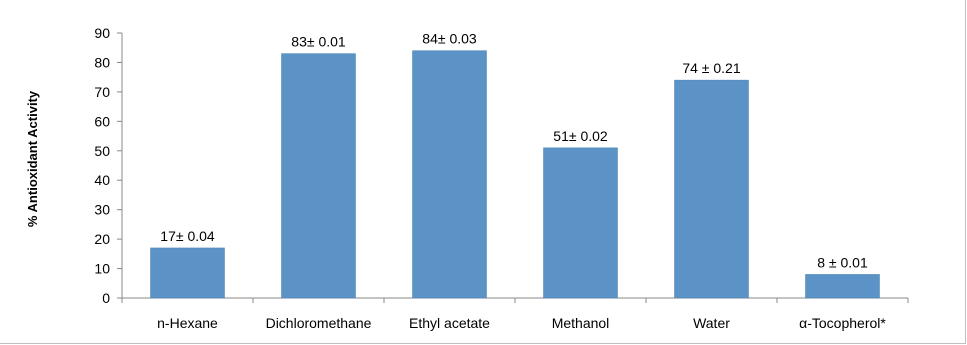 The image size is (967, 345). What do you see at coordinates (102, 33) in the screenshot?
I see `y-tick-label: 90` at bounding box center [102, 33].